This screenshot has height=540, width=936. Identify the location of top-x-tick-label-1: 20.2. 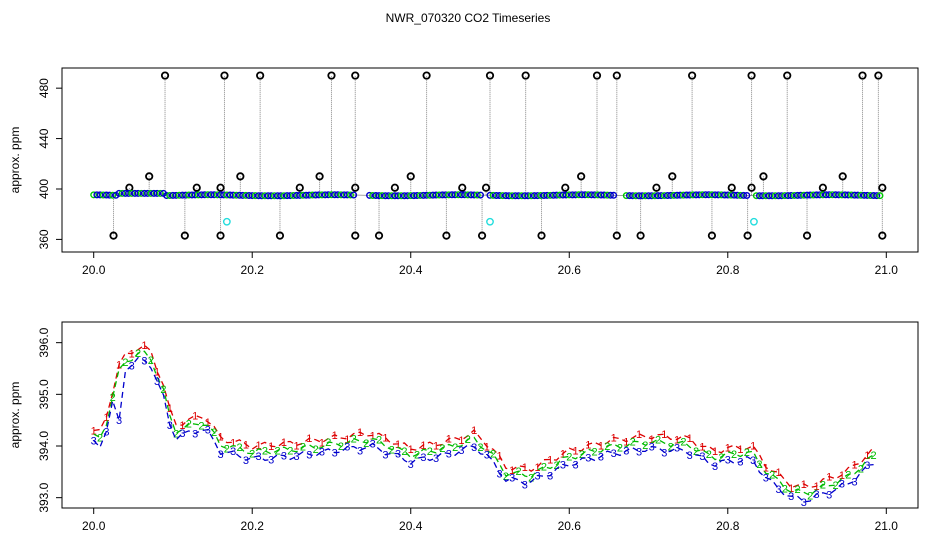
(253, 270).